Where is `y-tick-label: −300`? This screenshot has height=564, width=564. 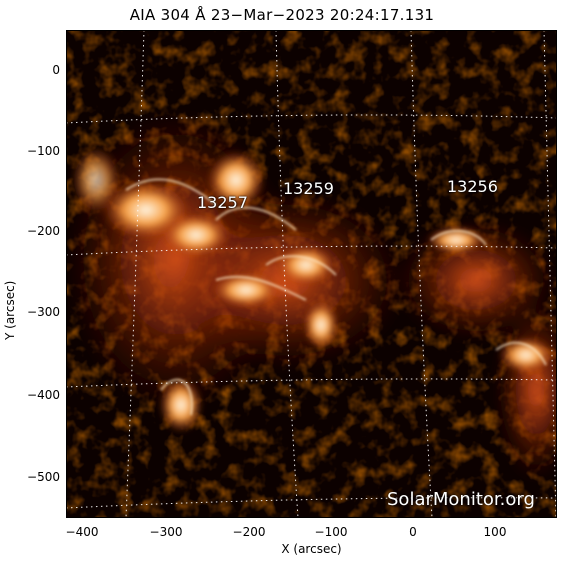
y-tick-label: −300 is located at coordinates (43, 312).